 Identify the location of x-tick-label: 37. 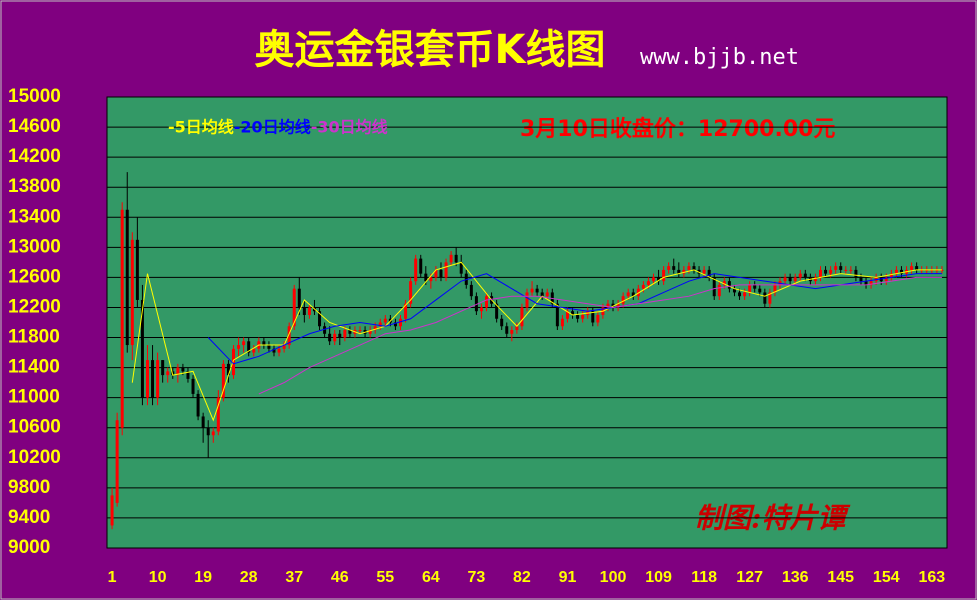
(294, 577).